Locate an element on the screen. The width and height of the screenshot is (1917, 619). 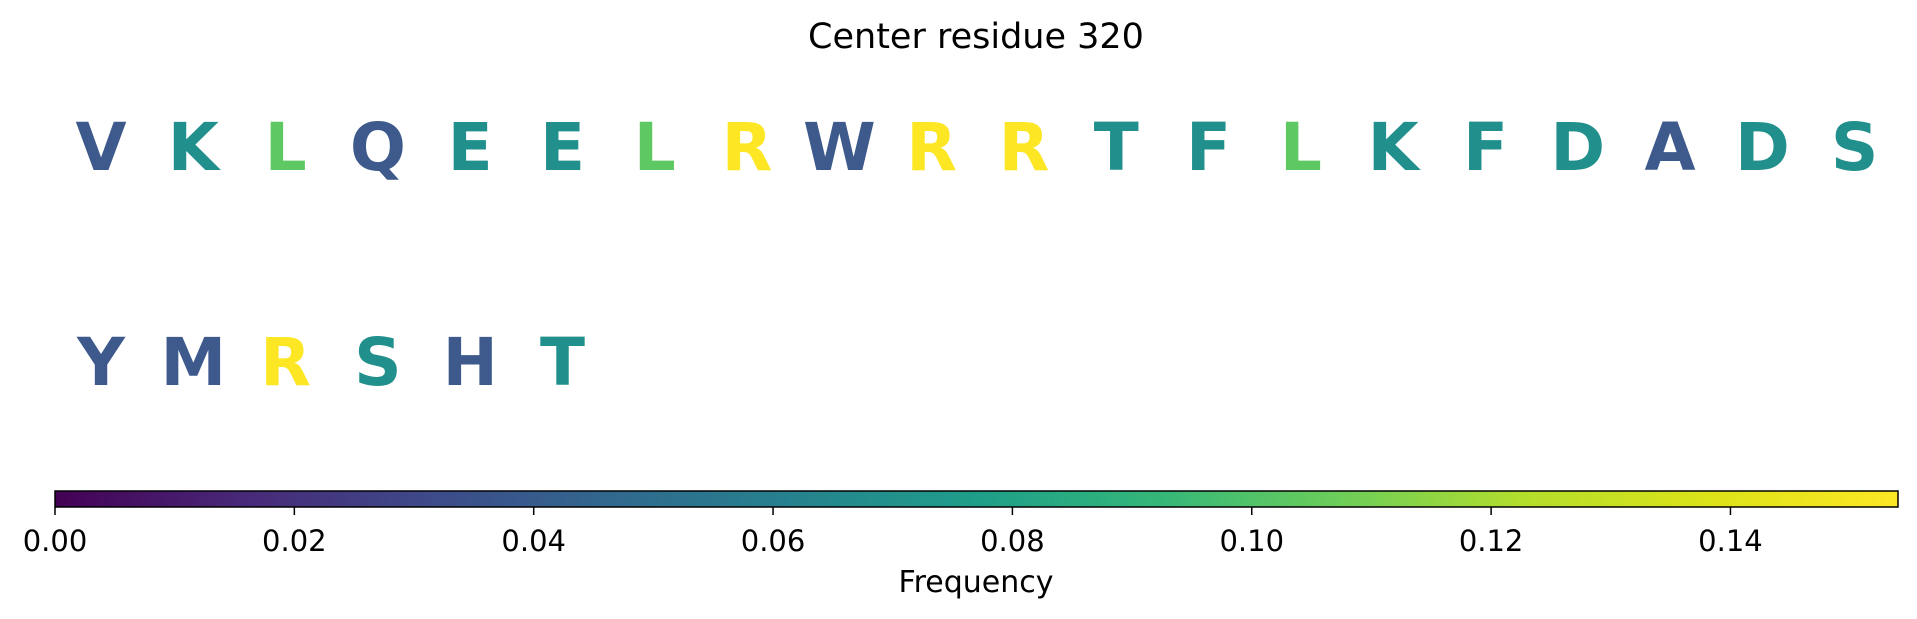
colorbar-tick-label: 0.04 is located at coordinates (533, 541).